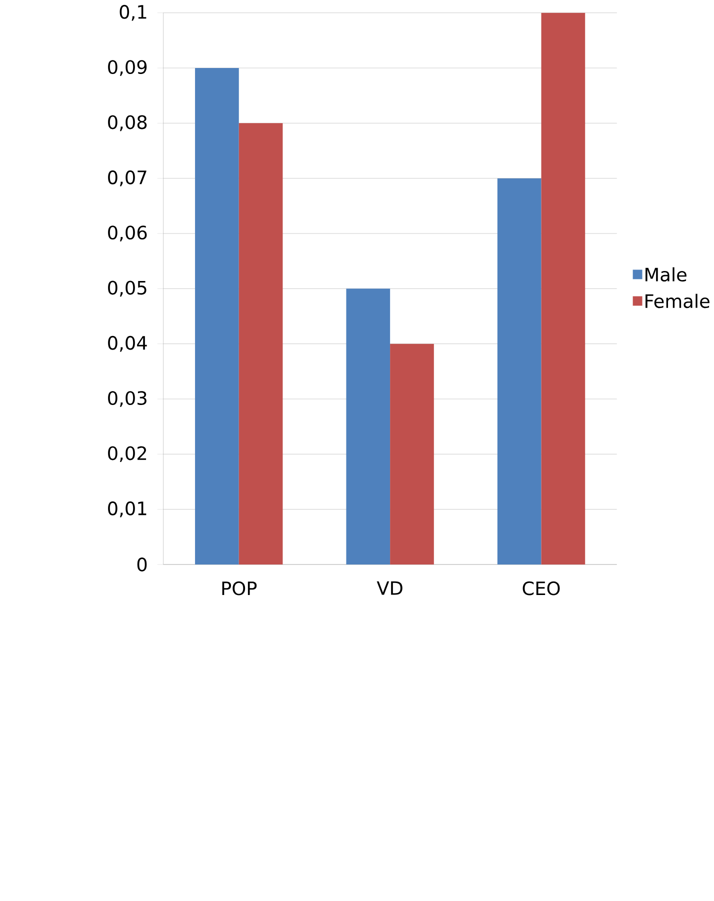  I want to click on x-tick-label: CEO, so click(541, 588).